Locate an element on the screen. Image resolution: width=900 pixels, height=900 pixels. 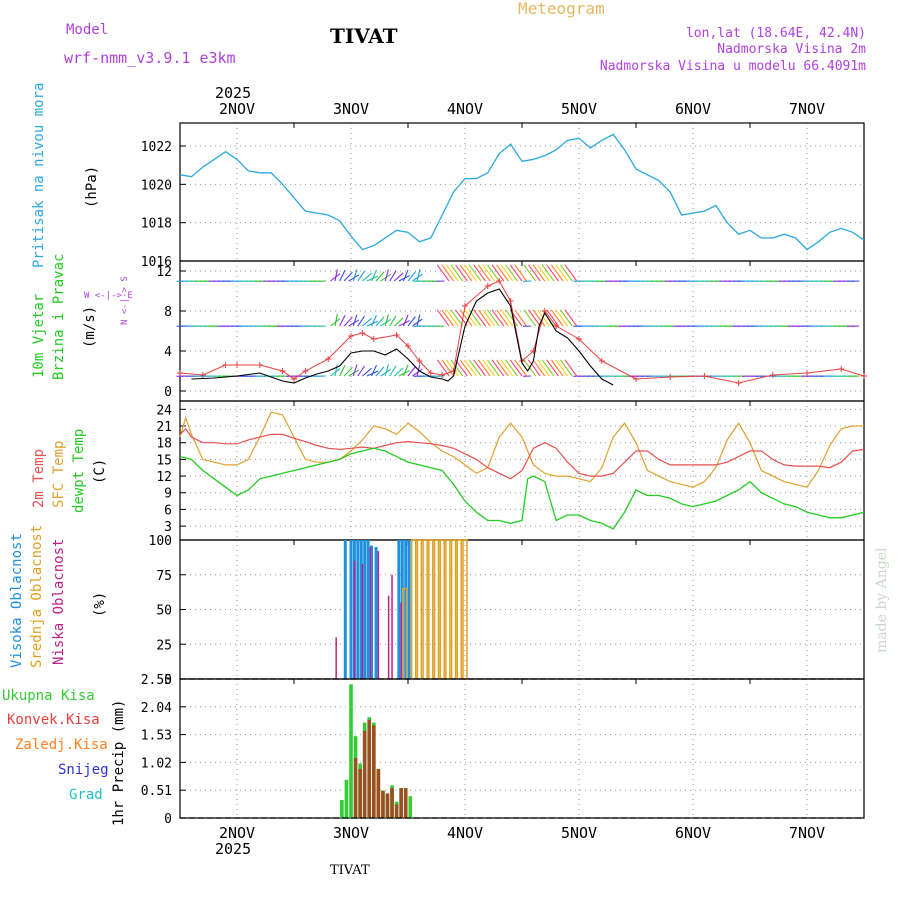
bottom-date-label: 5NOV is located at coordinates (579, 833).